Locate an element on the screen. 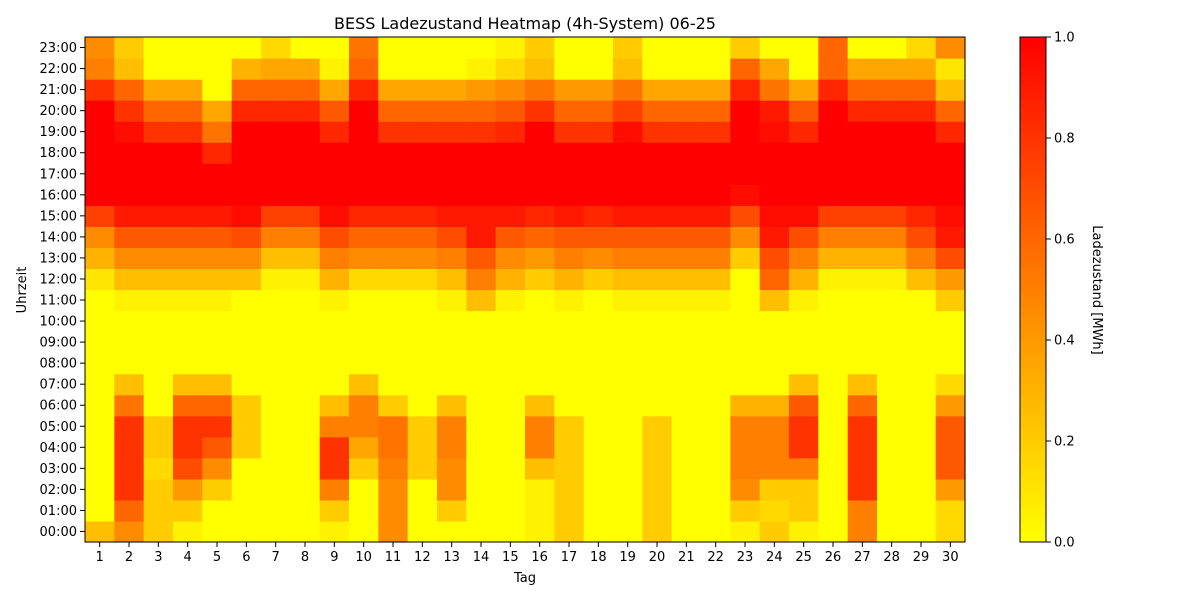  y-tick-label: 10:00 is located at coordinates (58, 322).